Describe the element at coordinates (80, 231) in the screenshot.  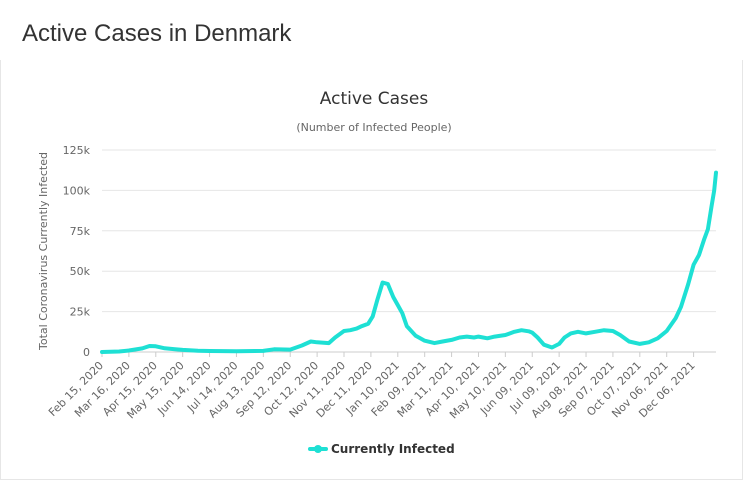
I see `y-tick-label: 75k` at that location.